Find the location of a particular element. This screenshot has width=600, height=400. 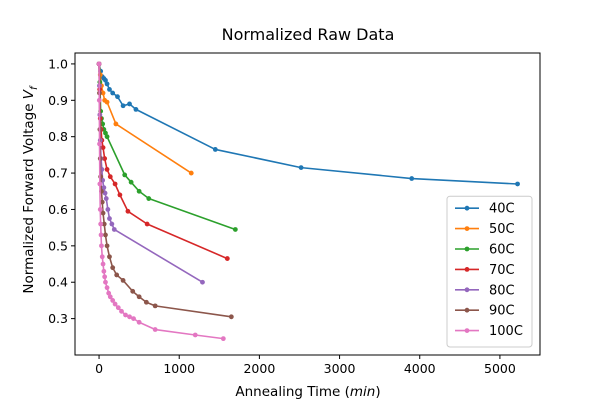

y-axis-label-symbol: V is located at coordinates (29, 93).